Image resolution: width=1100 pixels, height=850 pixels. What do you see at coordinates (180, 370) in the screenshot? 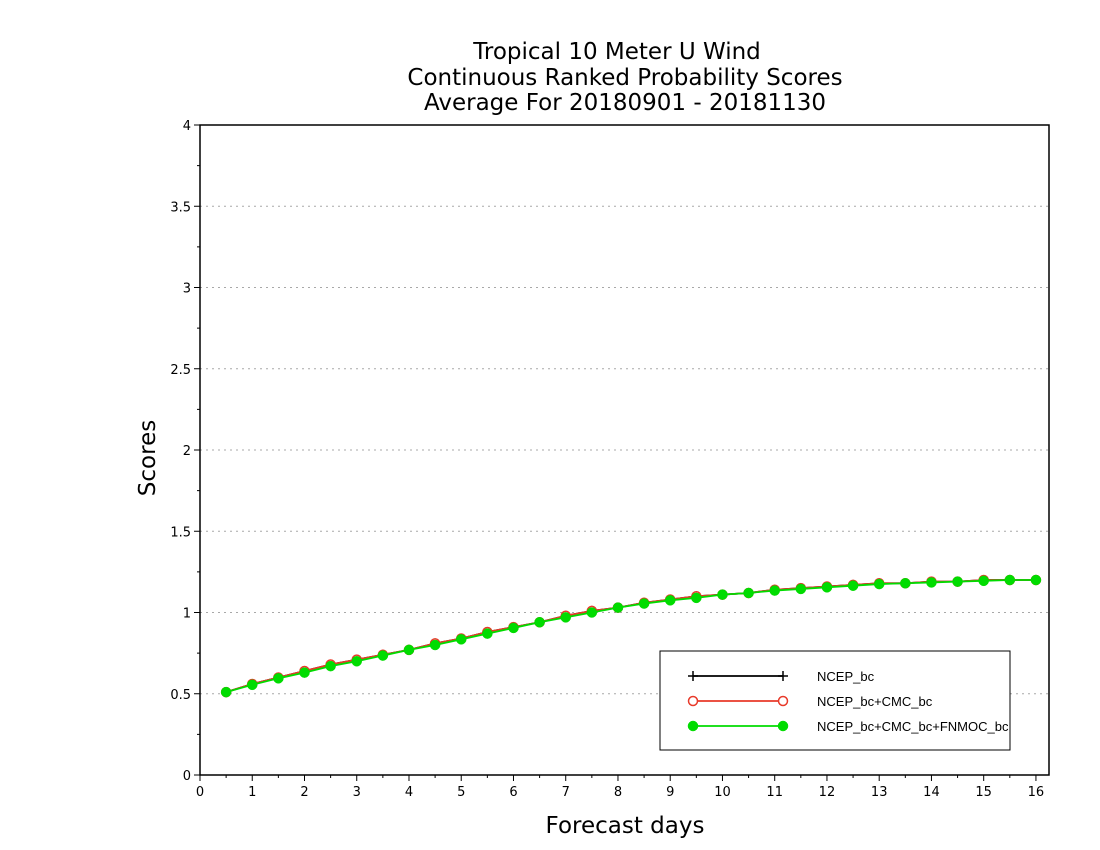
I see `y-tick-label-5: 2.5` at bounding box center [180, 370].